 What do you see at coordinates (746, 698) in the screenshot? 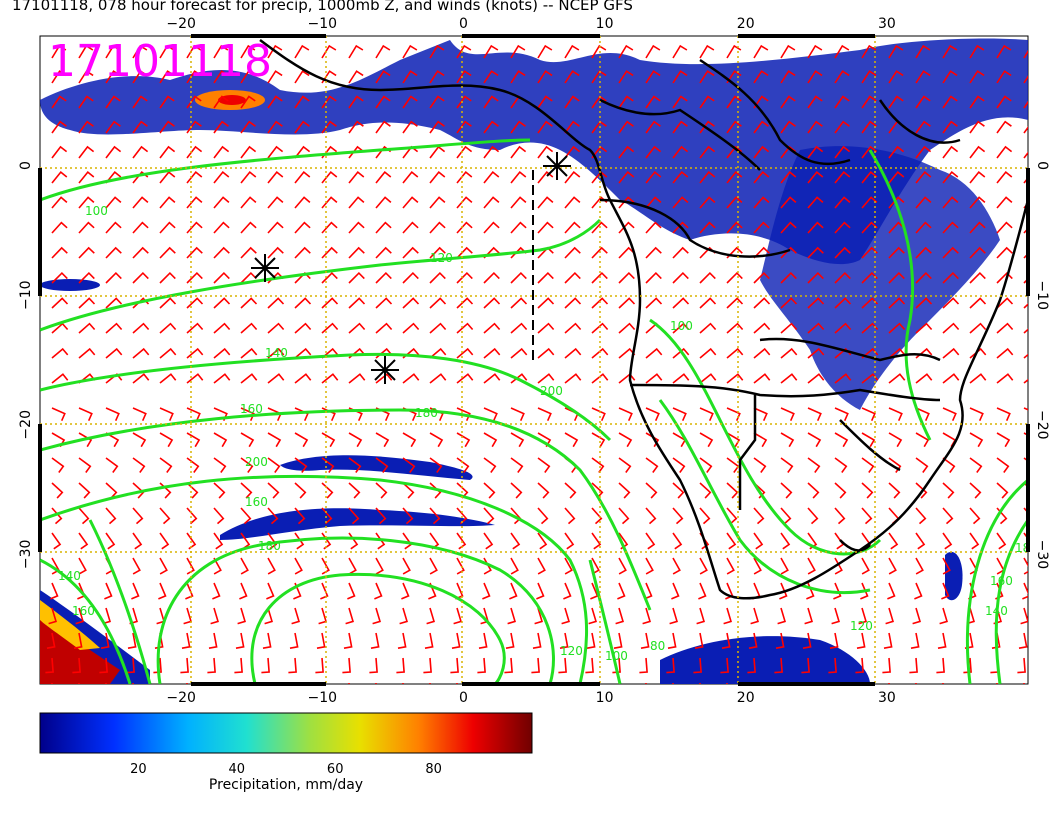
I see `lon-tick-label: 20` at bounding box center [746, 698].